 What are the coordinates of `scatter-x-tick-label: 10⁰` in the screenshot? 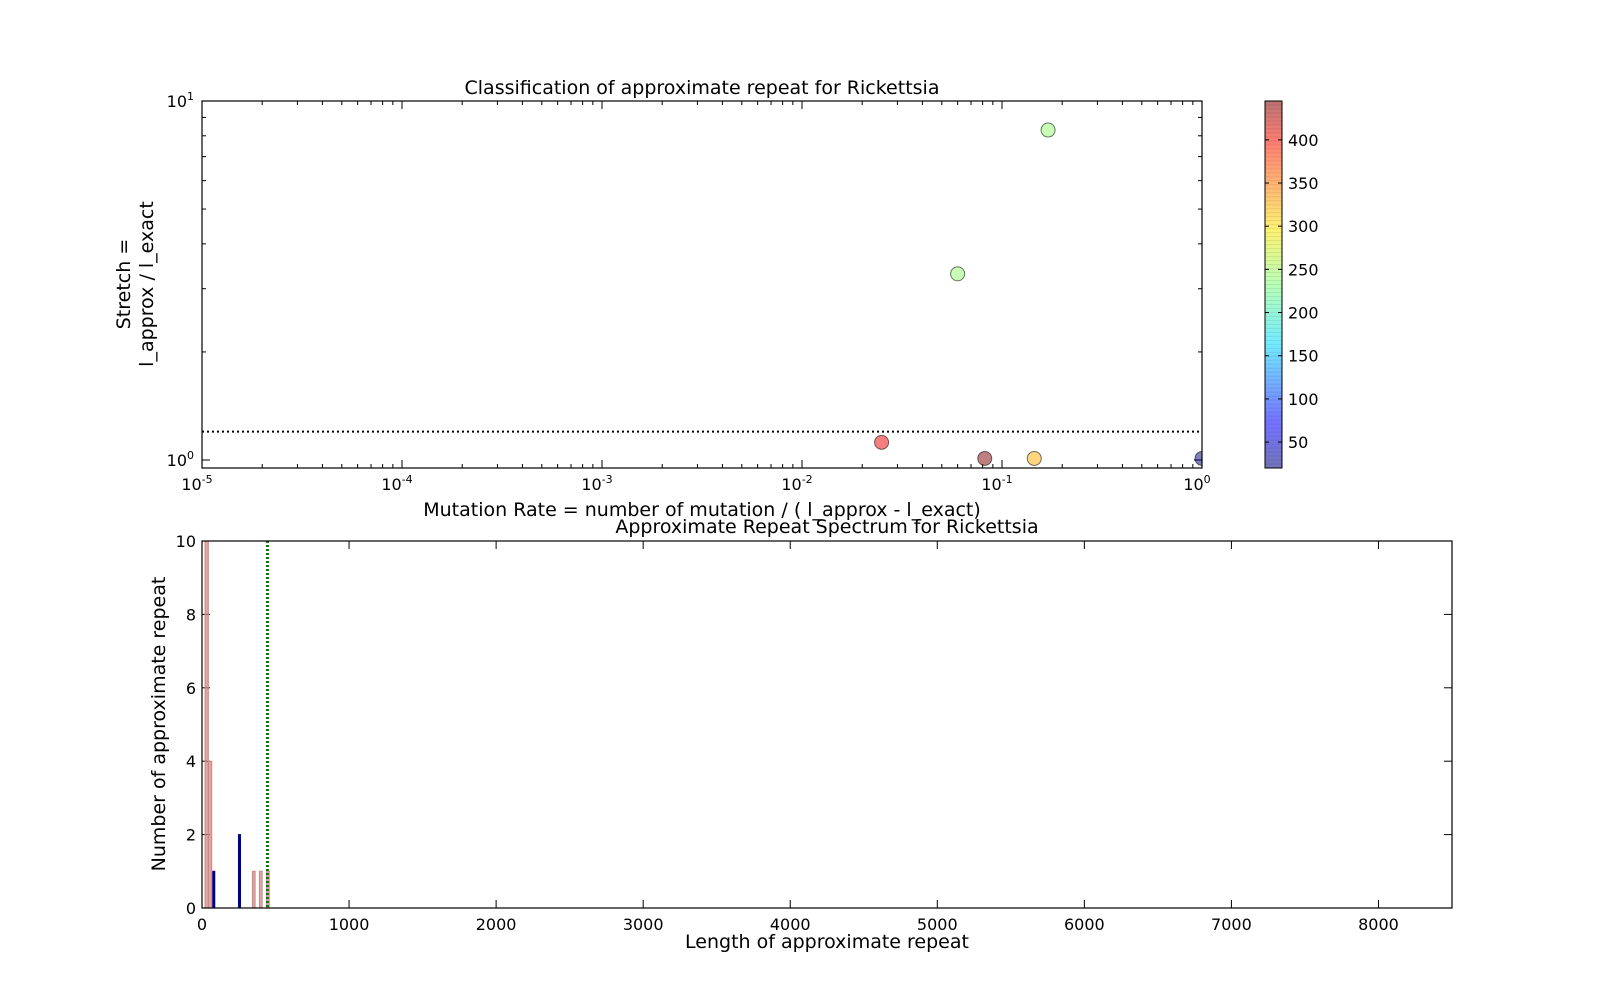 It's located at (1196, 483).